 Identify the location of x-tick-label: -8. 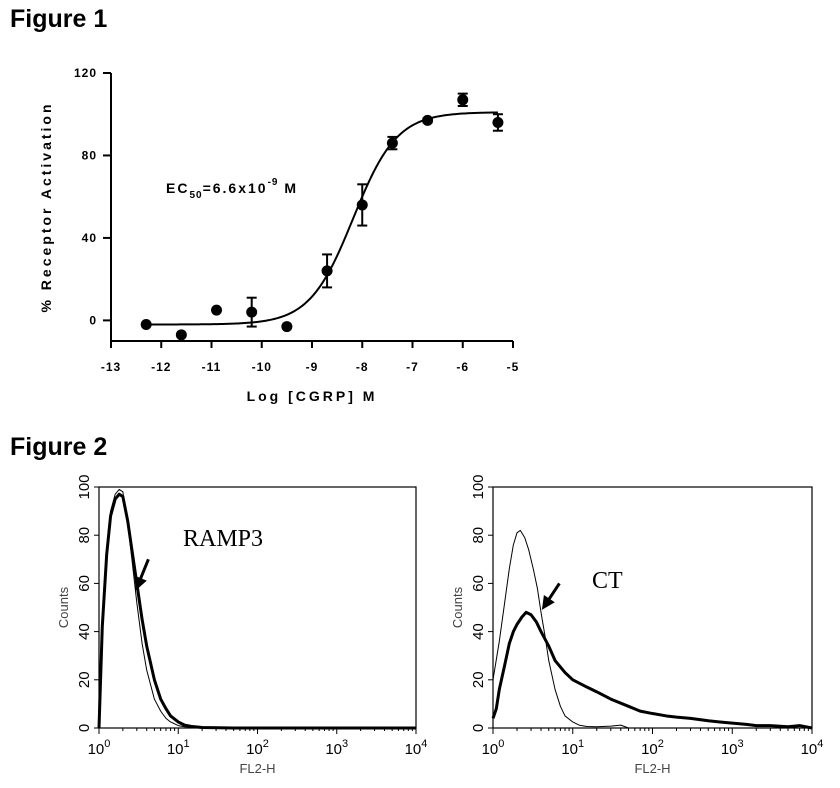
(362, 367).